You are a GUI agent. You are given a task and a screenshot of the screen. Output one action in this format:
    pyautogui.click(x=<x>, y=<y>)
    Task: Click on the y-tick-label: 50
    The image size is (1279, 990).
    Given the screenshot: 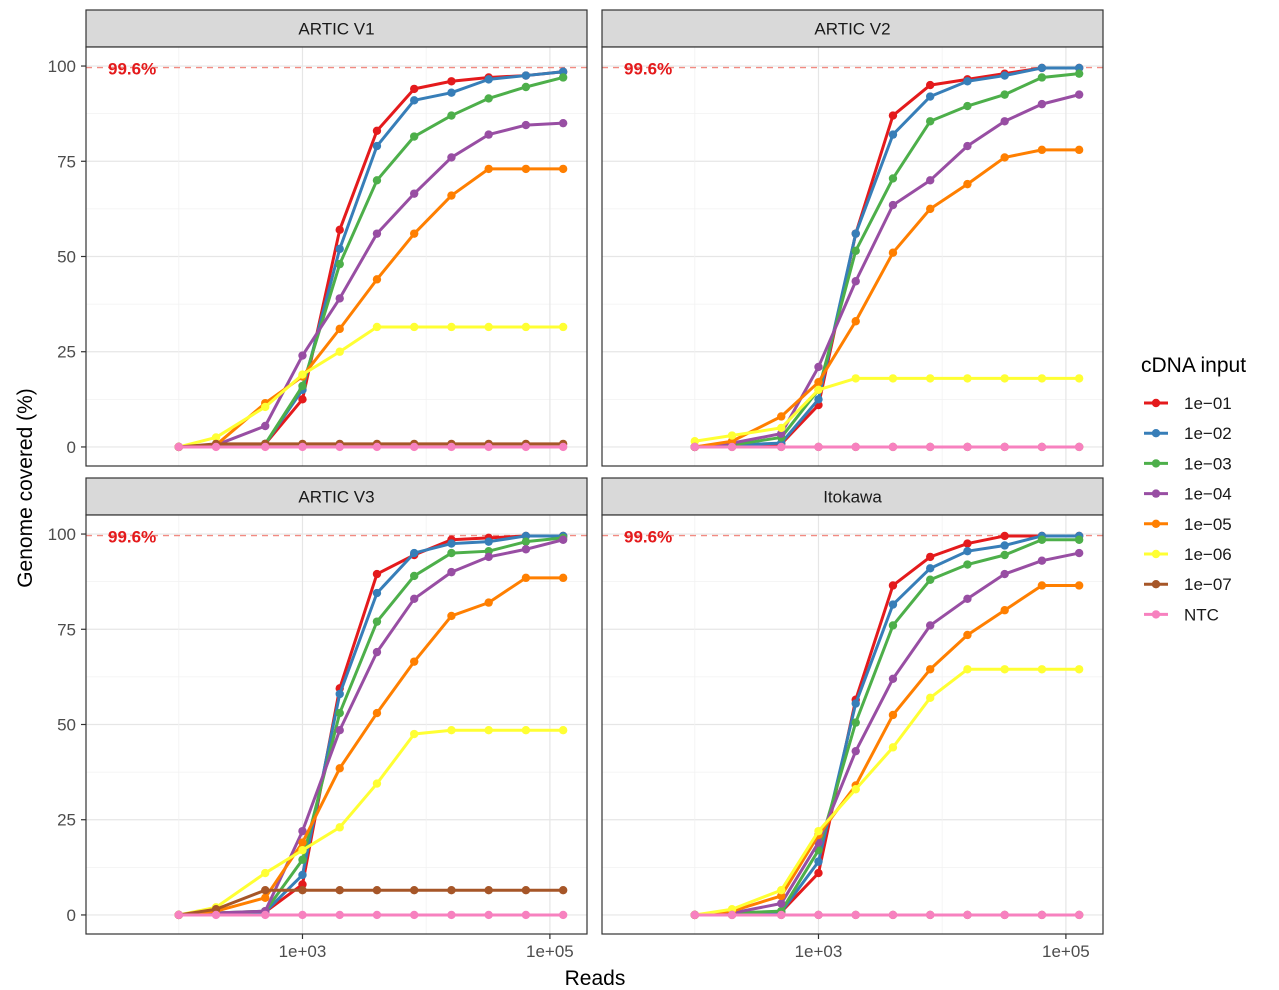 What is the action you would take?
    pyautogui.click(x=66, y=257)
    